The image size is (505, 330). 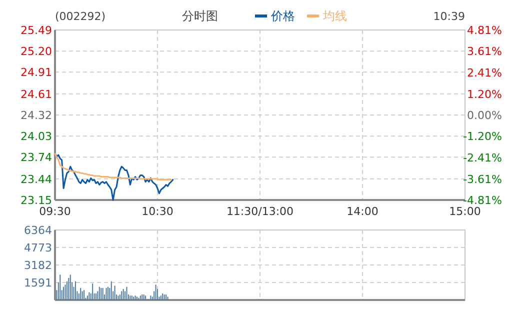 What do you see at coordinates (482, 158) in the screenshot?
I see `y2-tick-label: -2.41%` at bounding box center [482, 158].